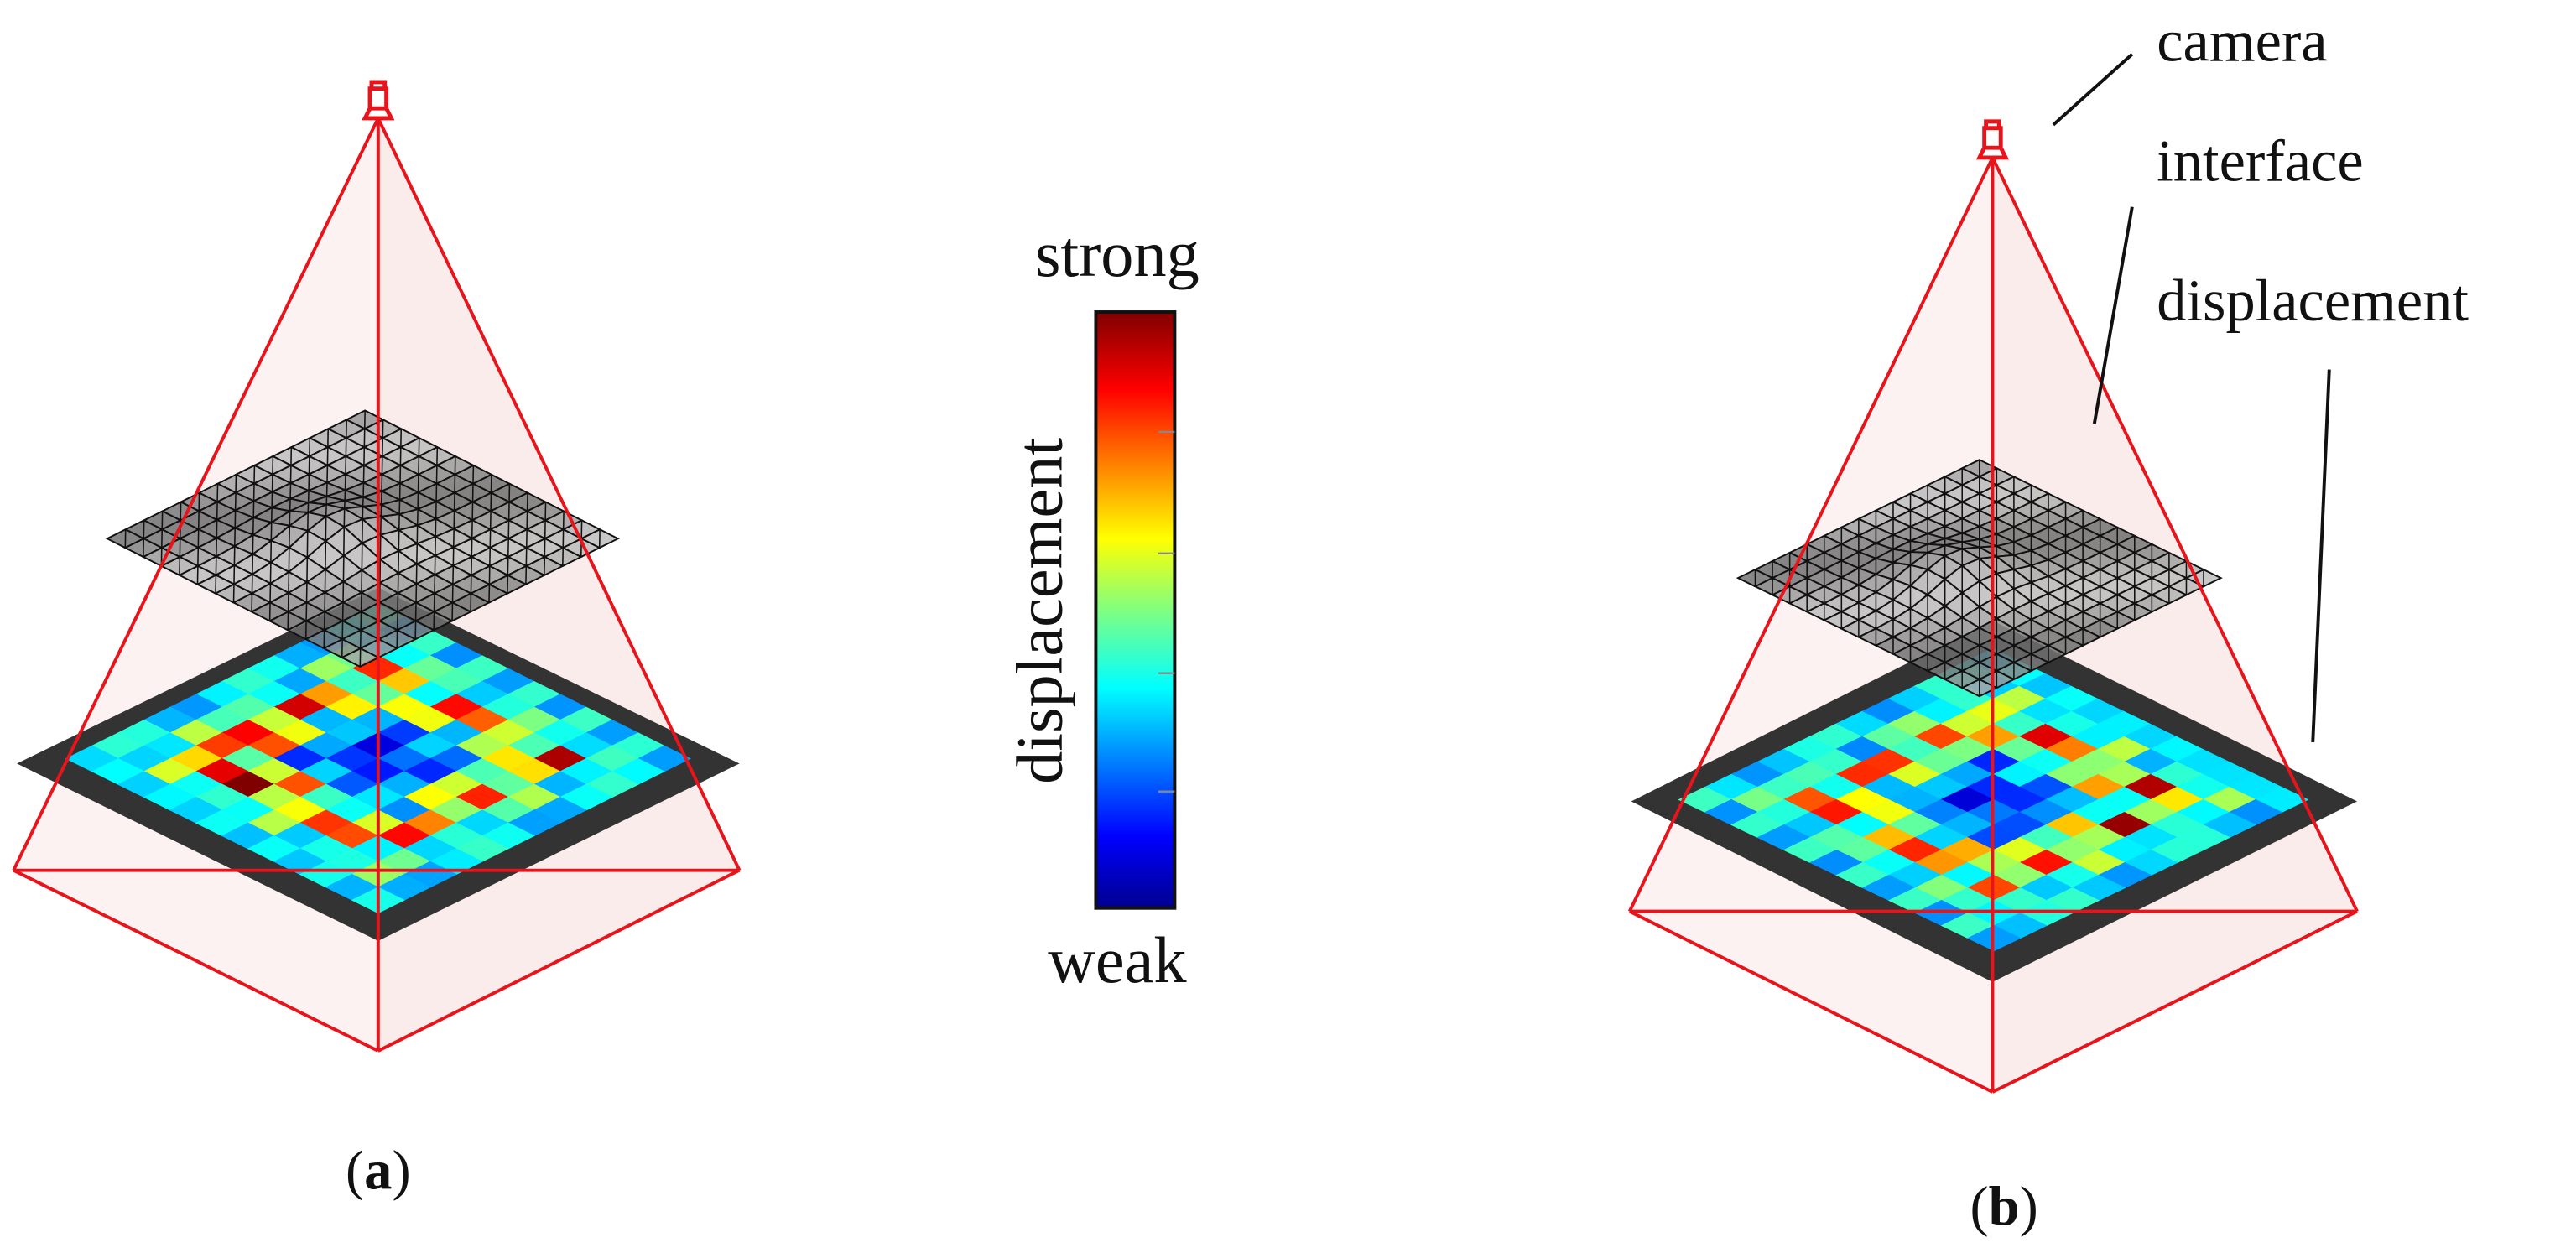 This screenshot has width=2576, height=1248. Describe the element at coordinates (1117, 253) in the screenshot. I see `colorbar-top-label: strong` at that location.